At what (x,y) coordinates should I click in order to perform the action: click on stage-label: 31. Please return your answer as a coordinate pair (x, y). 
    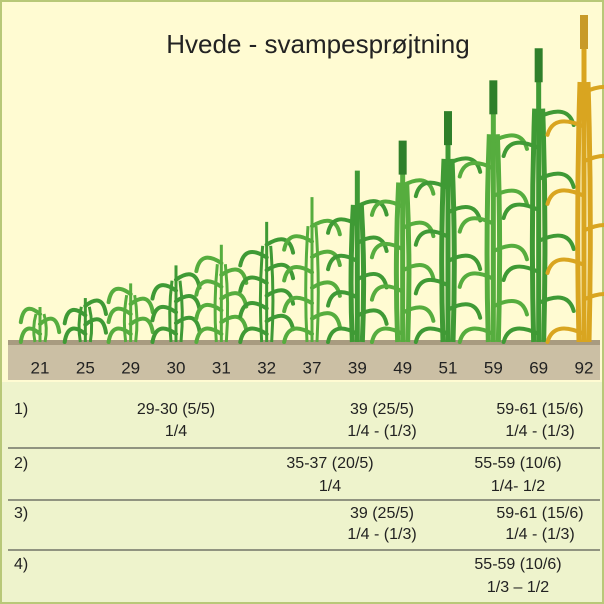
    Looking at the image, I should click on (221, 367).